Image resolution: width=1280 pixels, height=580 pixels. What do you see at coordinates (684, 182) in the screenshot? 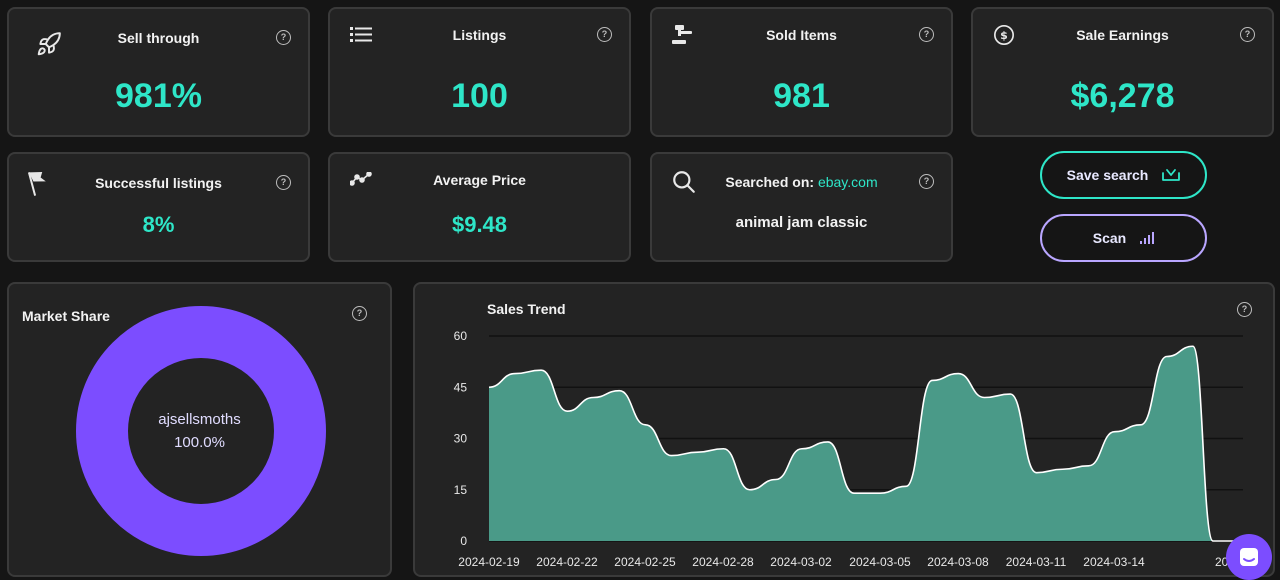
I see `search-icon` at bounding box center [684, 182].